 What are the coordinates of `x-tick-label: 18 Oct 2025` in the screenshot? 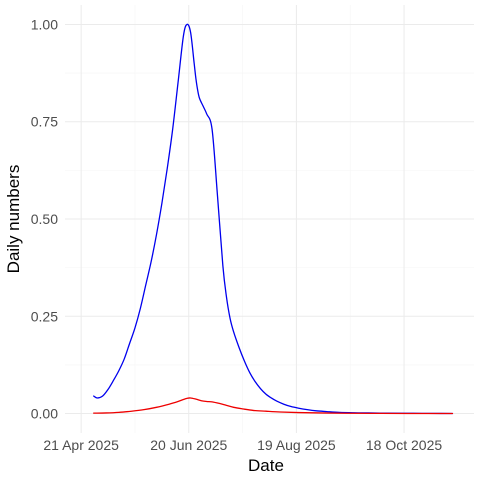 It's located at (404, 445).